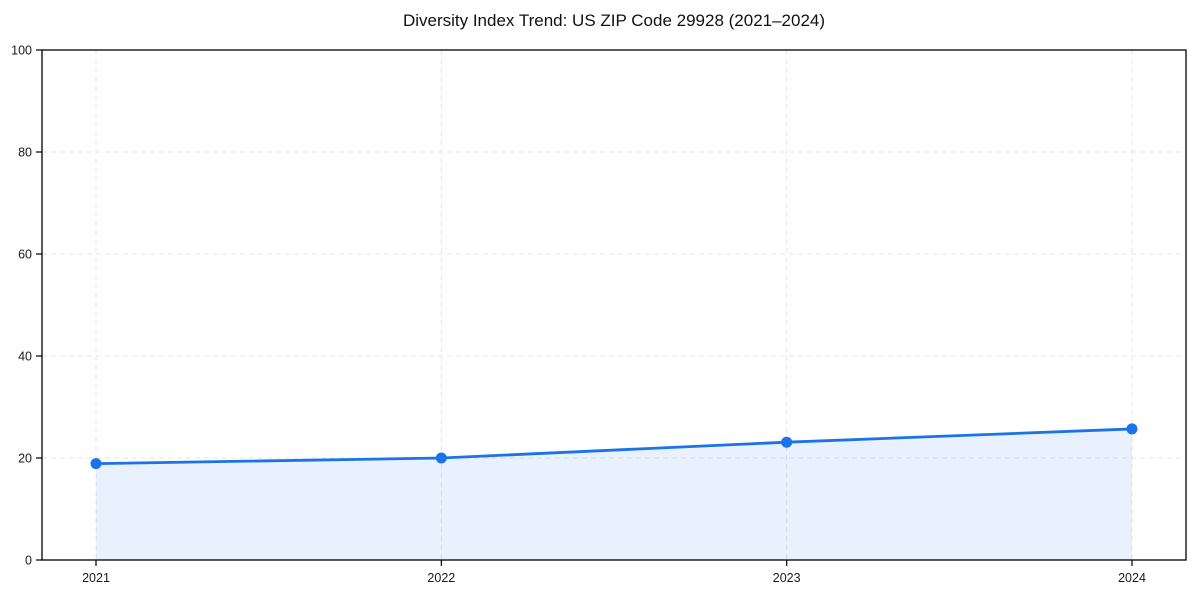 The image size is (1200, 600). I want to click on x-tick-label: 2023, so click(787, 578).